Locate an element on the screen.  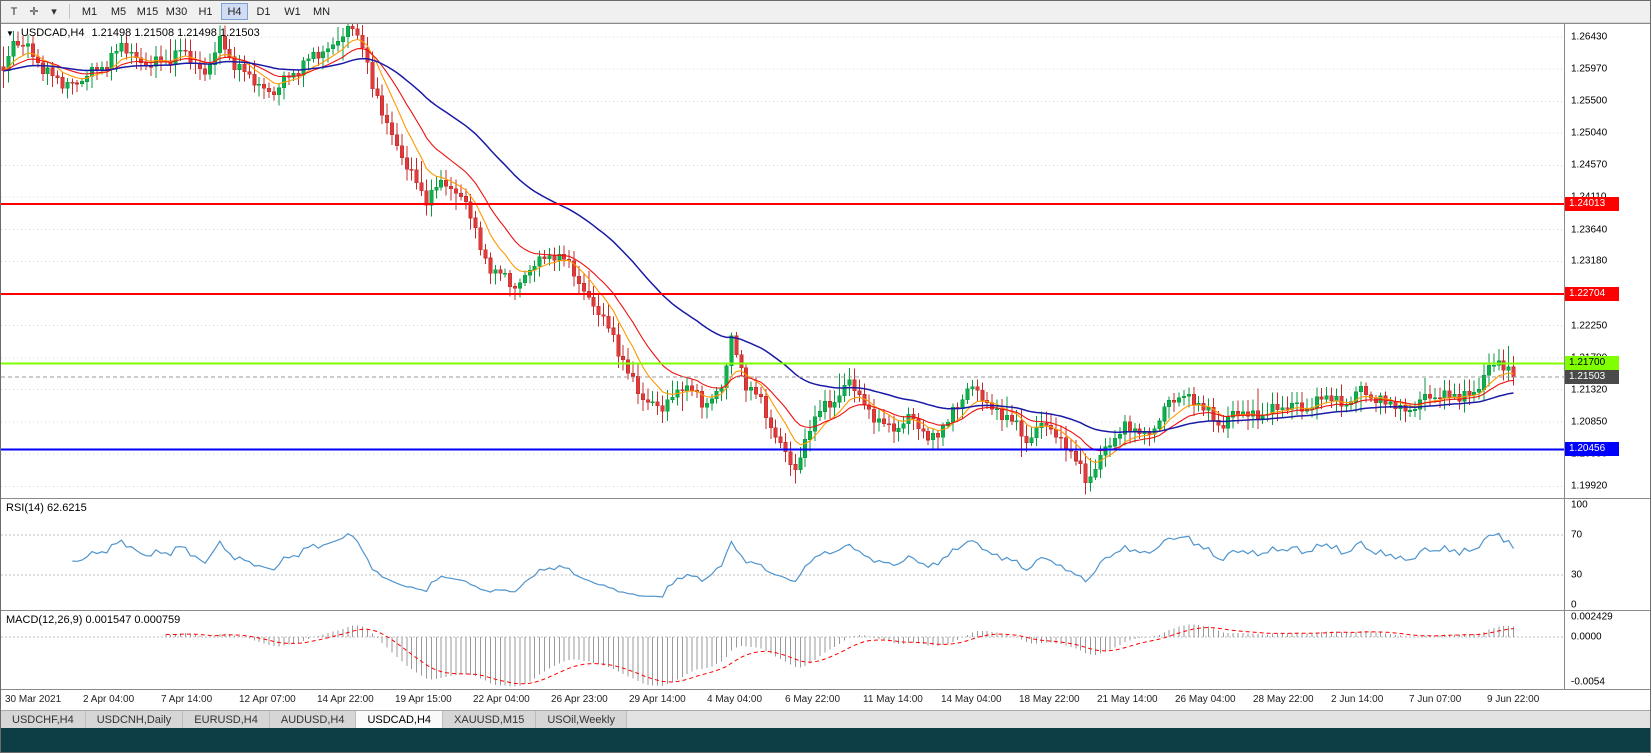
rsi-scale-label: 0 is located at coordinates (1574, 605).